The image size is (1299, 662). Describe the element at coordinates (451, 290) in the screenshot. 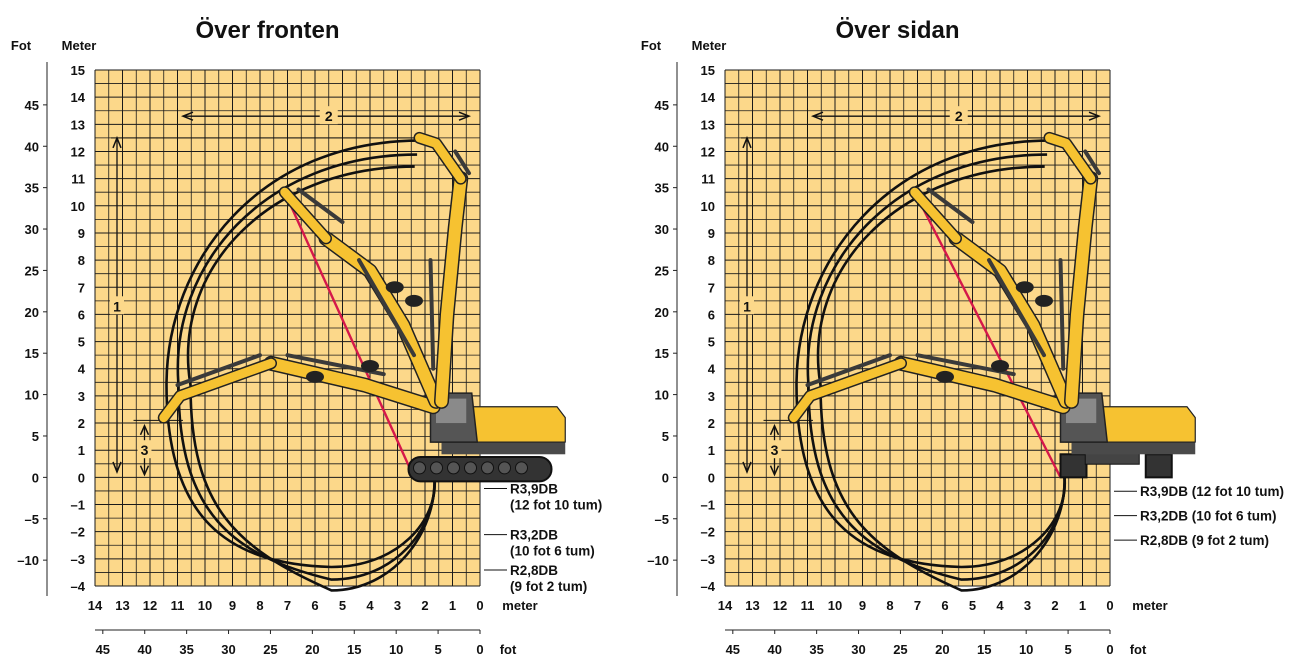

I see `boom-high` at that location.